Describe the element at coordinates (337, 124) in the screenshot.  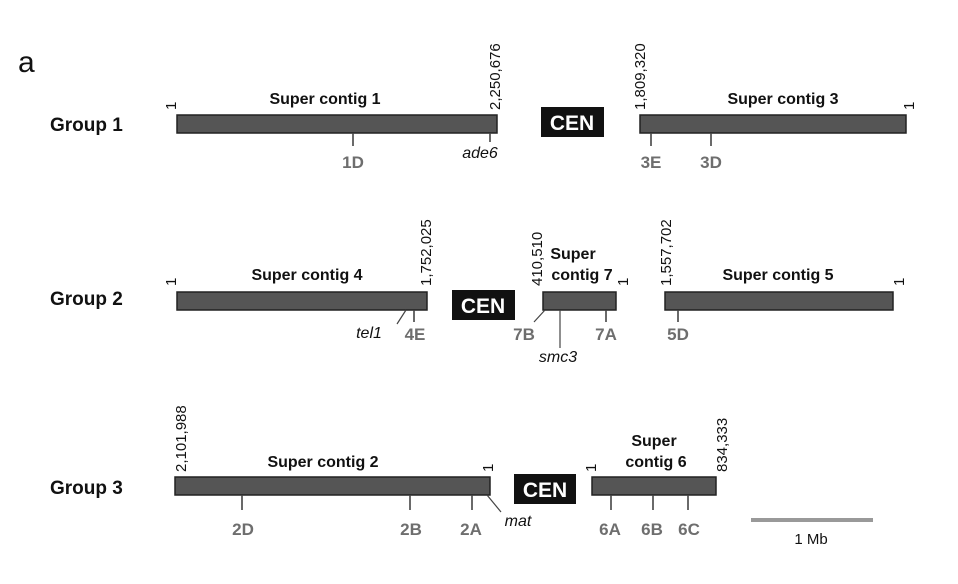
I see `super-contig-1-bar` at that location.